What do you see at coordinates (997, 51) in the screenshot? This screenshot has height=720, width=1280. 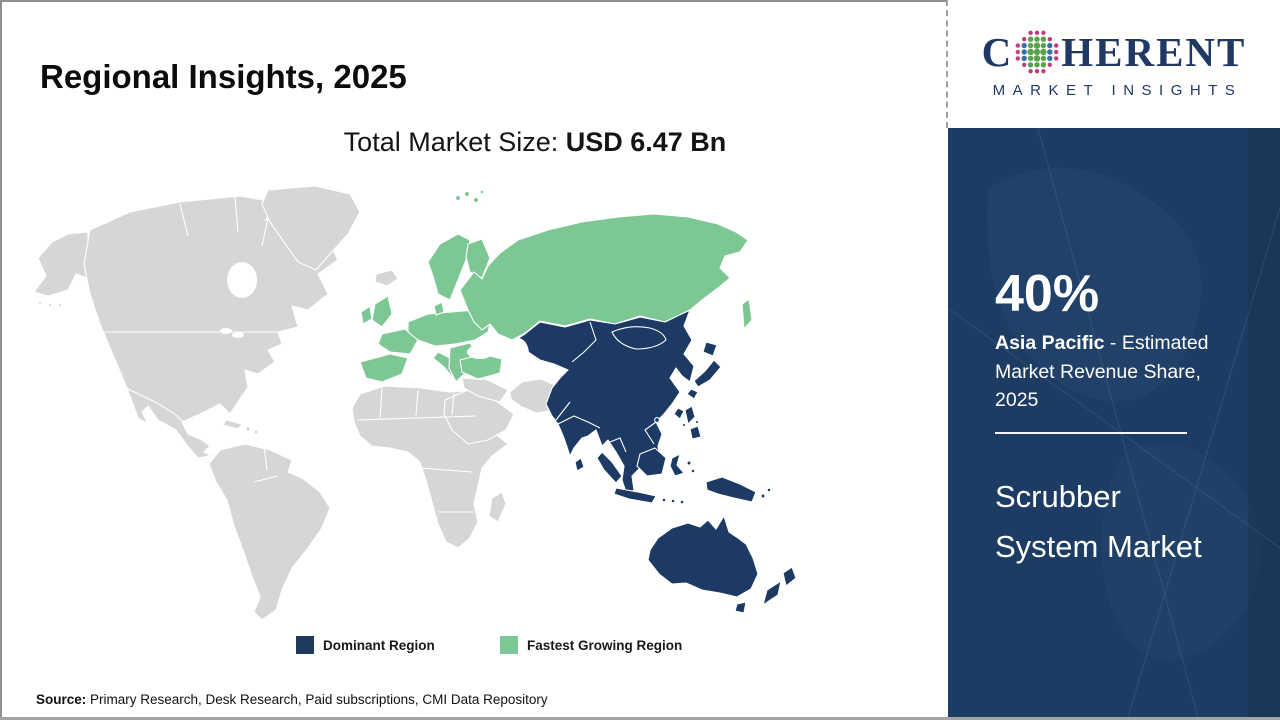 I see `brand-prefix: C` at bounding box center [997, 51].